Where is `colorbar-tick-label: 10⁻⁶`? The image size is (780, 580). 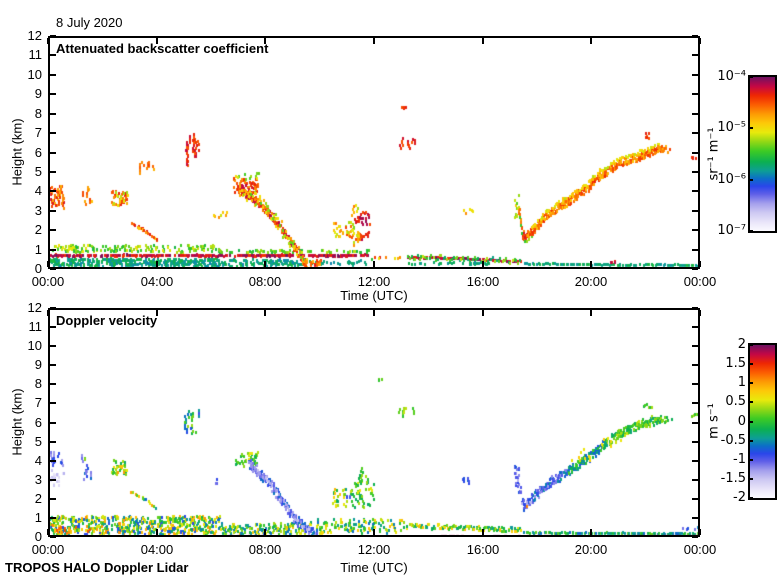 colorbar-tick-label: 10⁻⁶ is located at coordinates (731, 179).